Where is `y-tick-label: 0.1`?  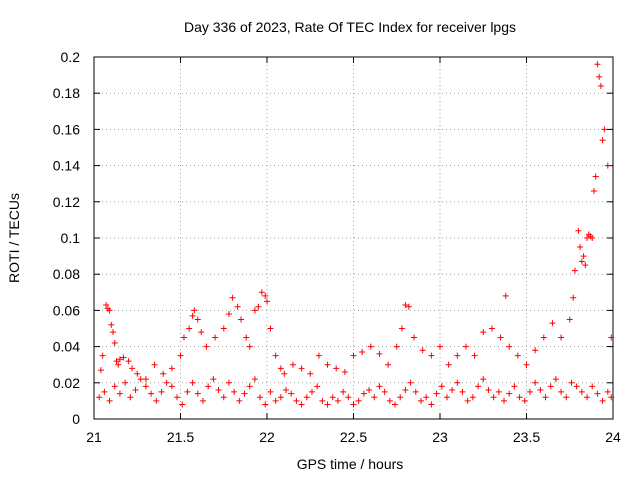
y-tick-label: 0.1 is located at coordinates (71, 238).